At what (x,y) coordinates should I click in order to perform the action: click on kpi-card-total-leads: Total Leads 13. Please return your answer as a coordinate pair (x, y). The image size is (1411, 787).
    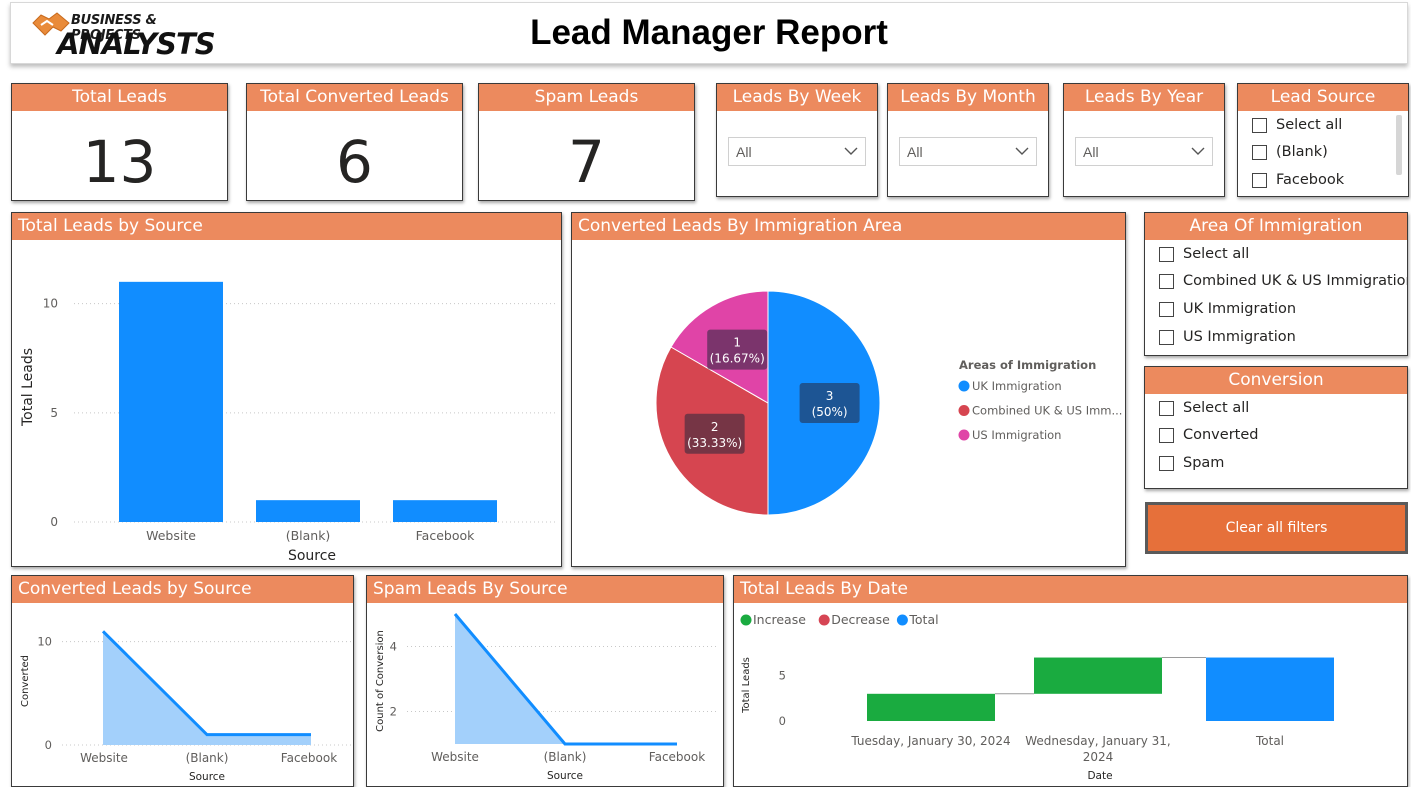
    Looking at the image, I should click on (119, 142).